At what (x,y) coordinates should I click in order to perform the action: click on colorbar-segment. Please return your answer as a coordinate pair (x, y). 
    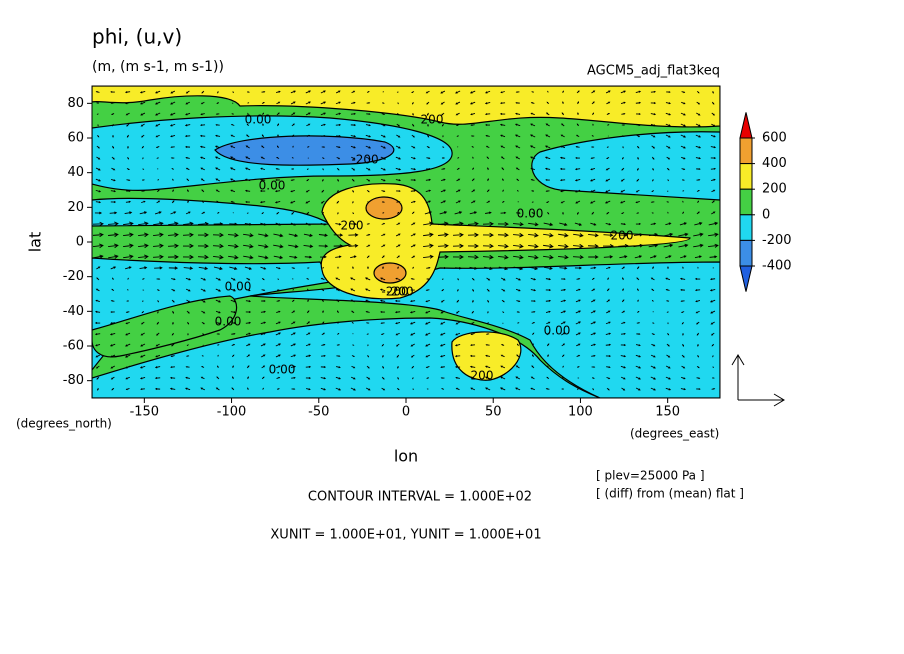
    Looking at the image, I should click on (746, 151).